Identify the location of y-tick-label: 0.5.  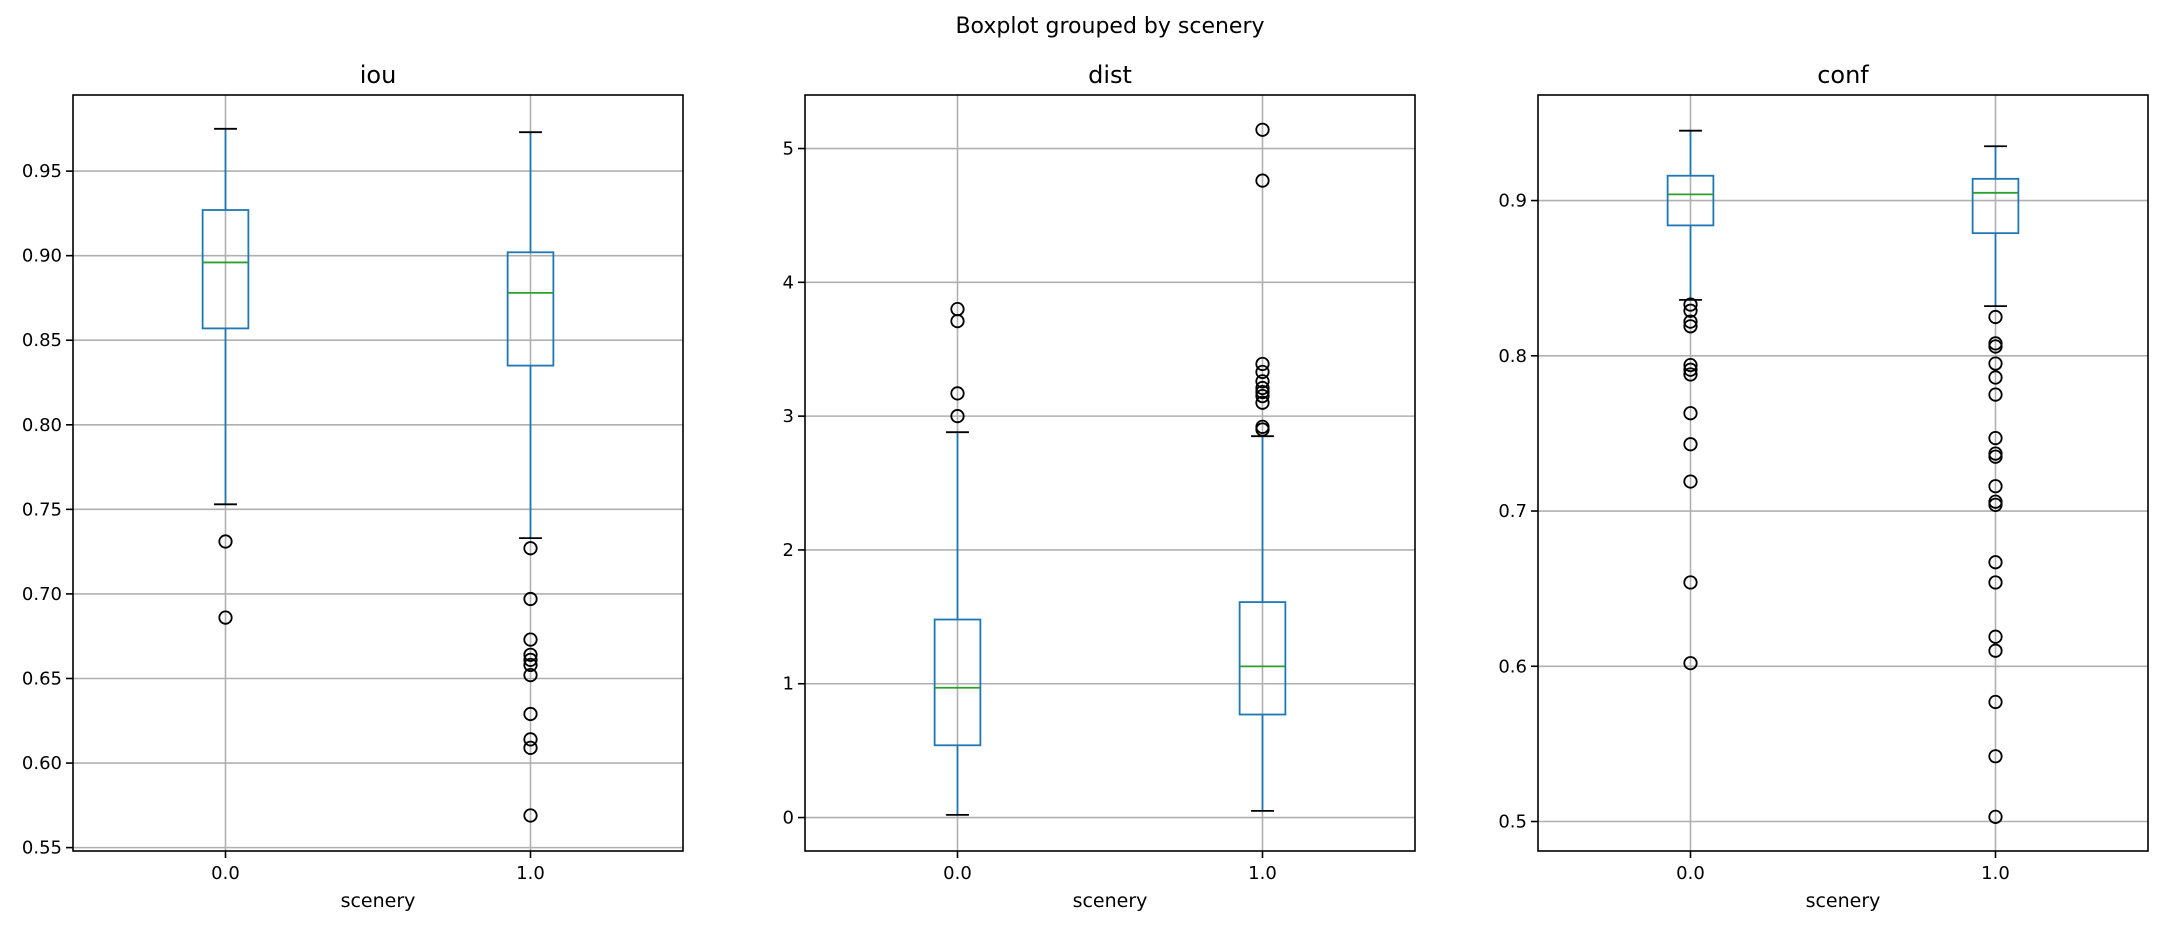
(1512, 822).